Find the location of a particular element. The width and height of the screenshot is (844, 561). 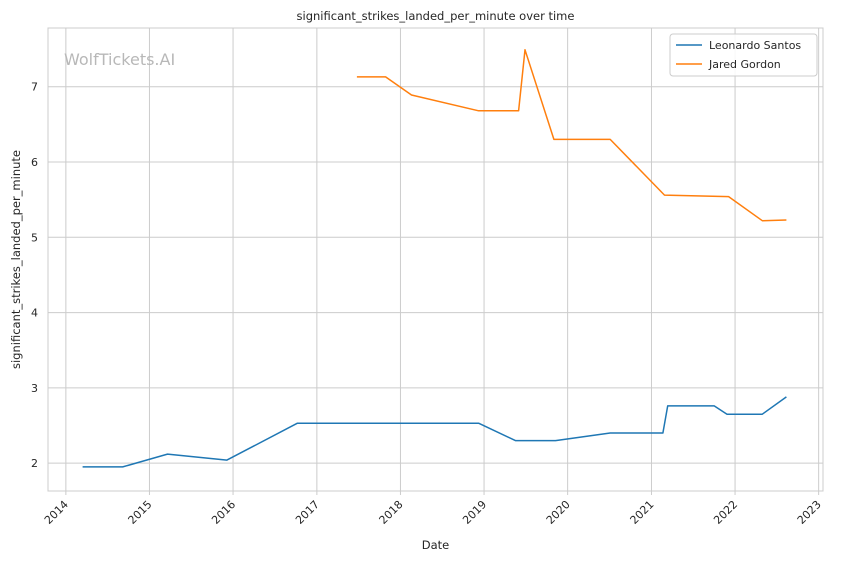

legend: Leonardo Santos Jared Gordon is located at coordinates (743, 55).